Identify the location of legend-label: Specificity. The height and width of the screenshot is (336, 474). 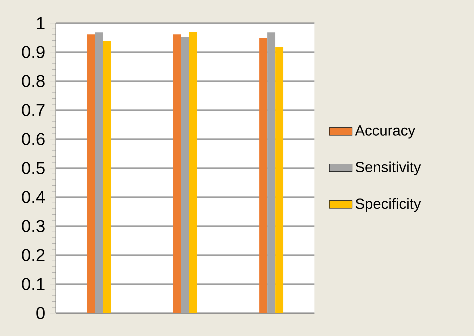
(389, 205).